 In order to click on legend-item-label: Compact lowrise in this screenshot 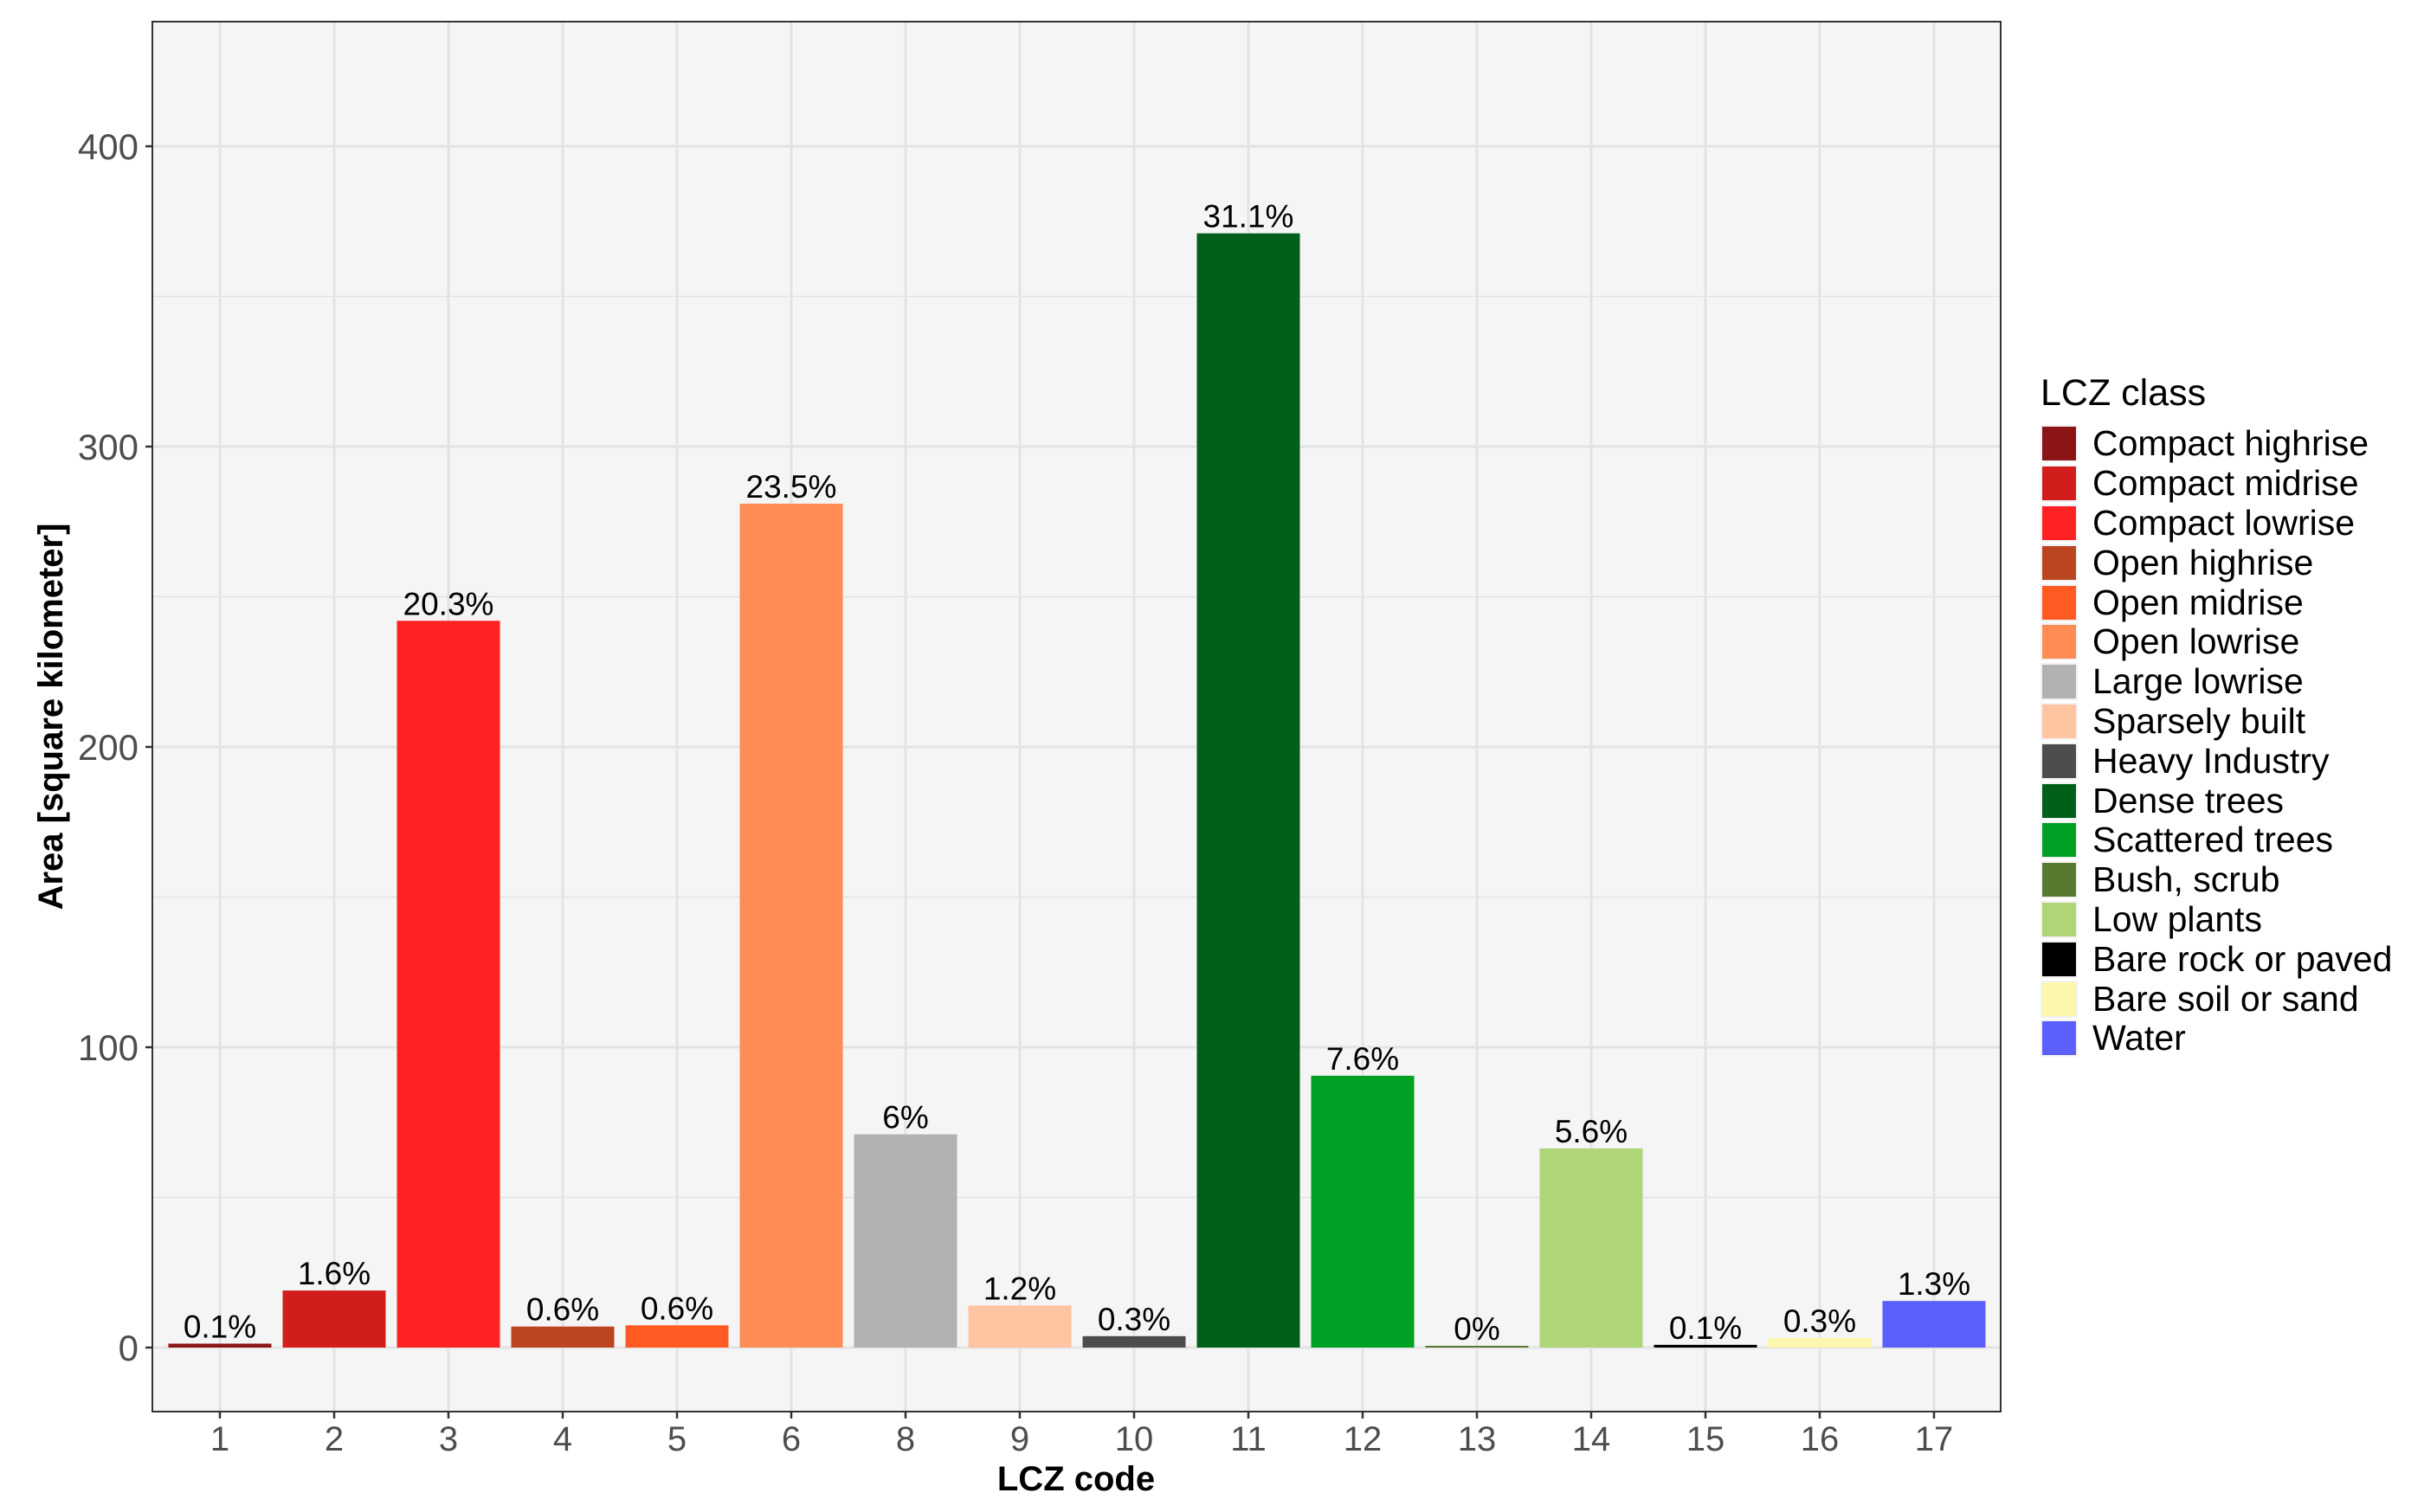, I will do `click(2224, 522)`.